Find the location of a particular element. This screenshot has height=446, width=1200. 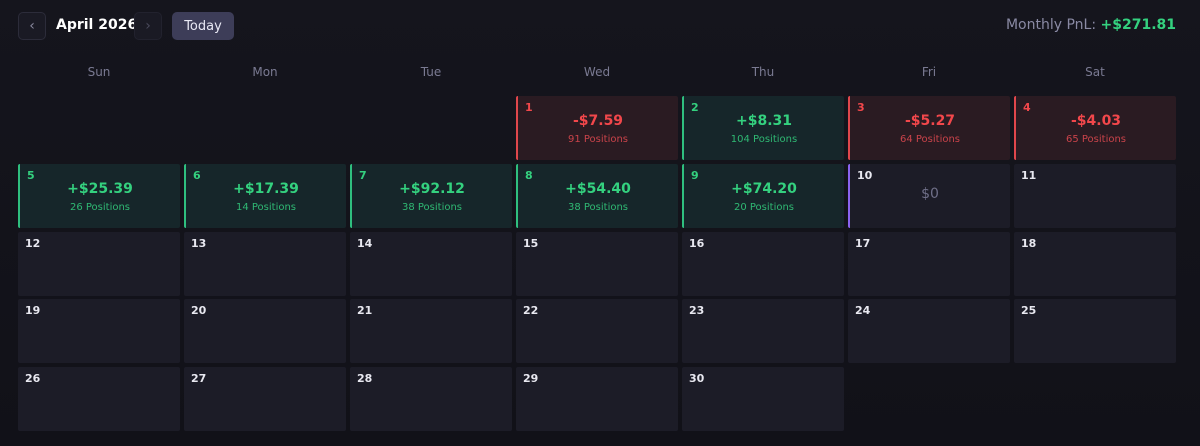

day-pnl: -$4.03 is located at coordinates (1096, 121).